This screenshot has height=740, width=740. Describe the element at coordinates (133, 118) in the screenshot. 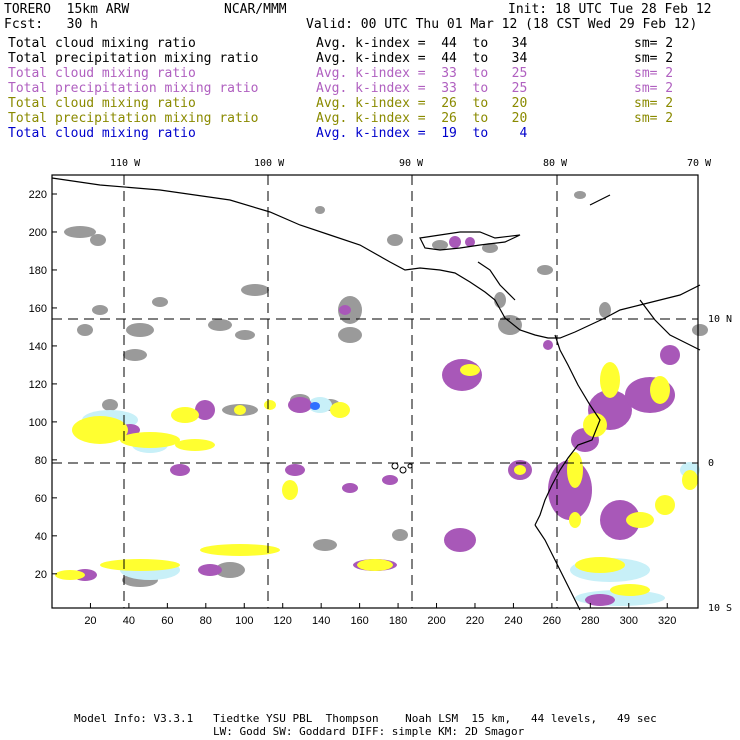

I see `legend-field-6: Total precipitation mixing ratio` at that location.